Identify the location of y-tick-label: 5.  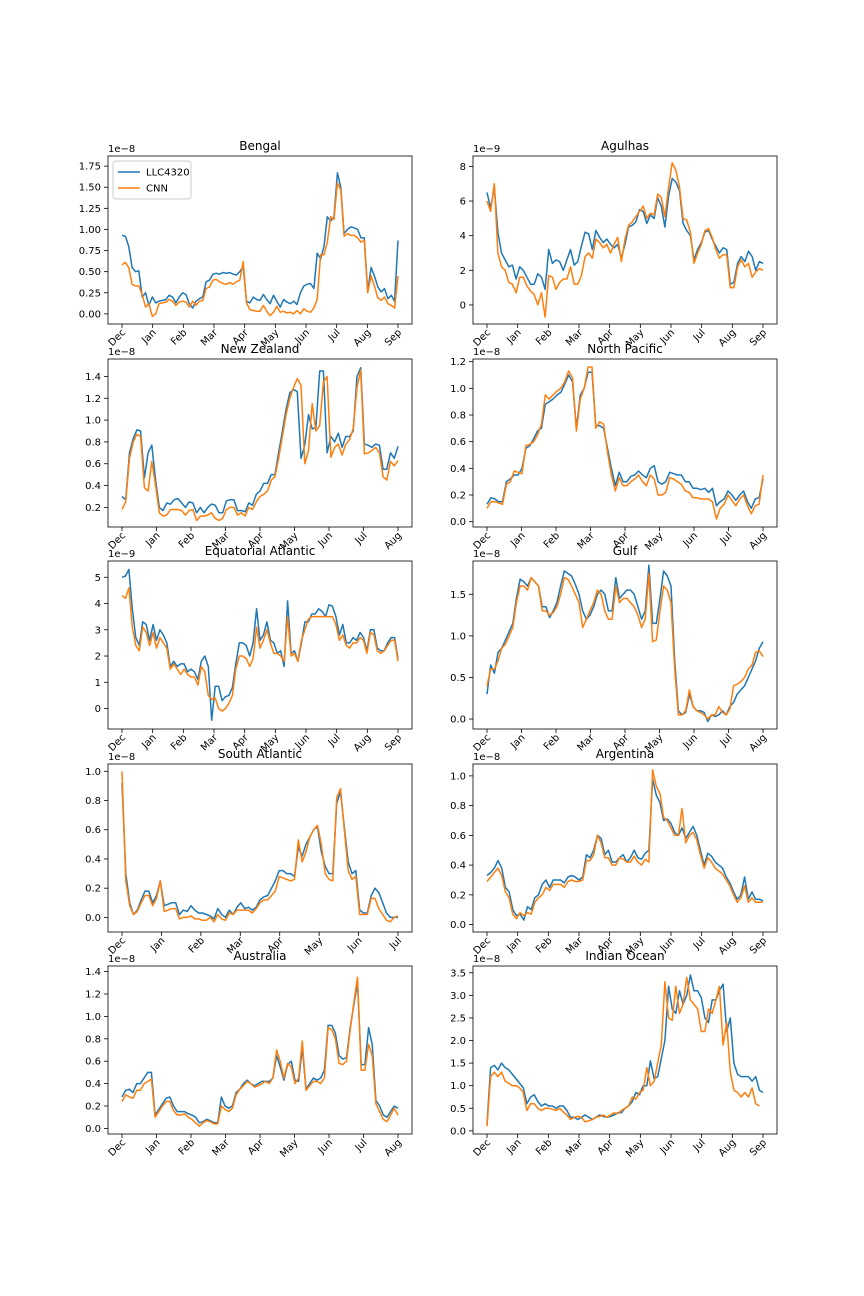
(98, 578).